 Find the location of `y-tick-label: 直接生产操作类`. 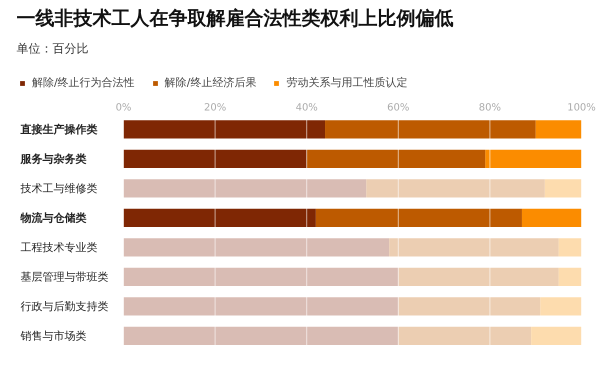

y-tick-label: 直接生产操作类 is located at coordinates (59, 129).